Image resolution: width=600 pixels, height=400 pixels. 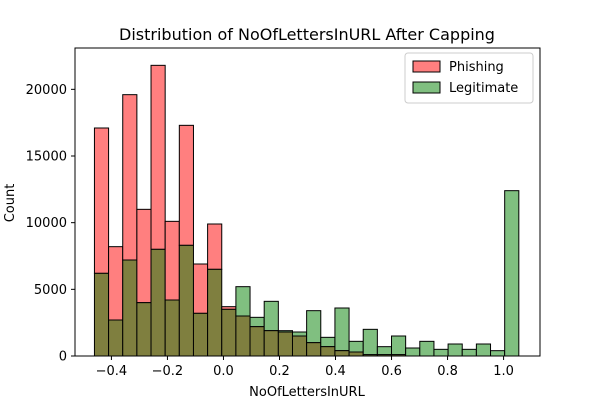 I want to click on y-tick-label: 5000, so click(x=50, y=290).